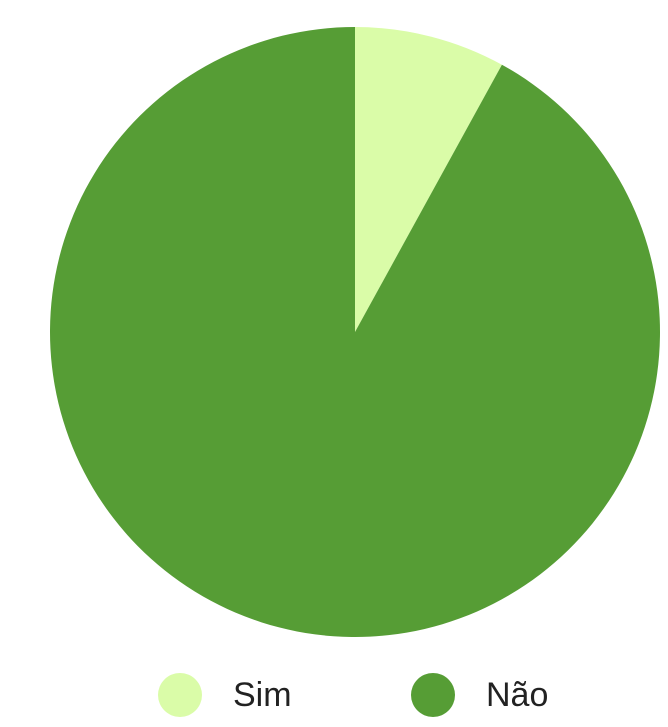  What do you see at coordinates (262, 695) in the screenshot?
I see `legend-label: Sim` at bounding box center [262, 695].